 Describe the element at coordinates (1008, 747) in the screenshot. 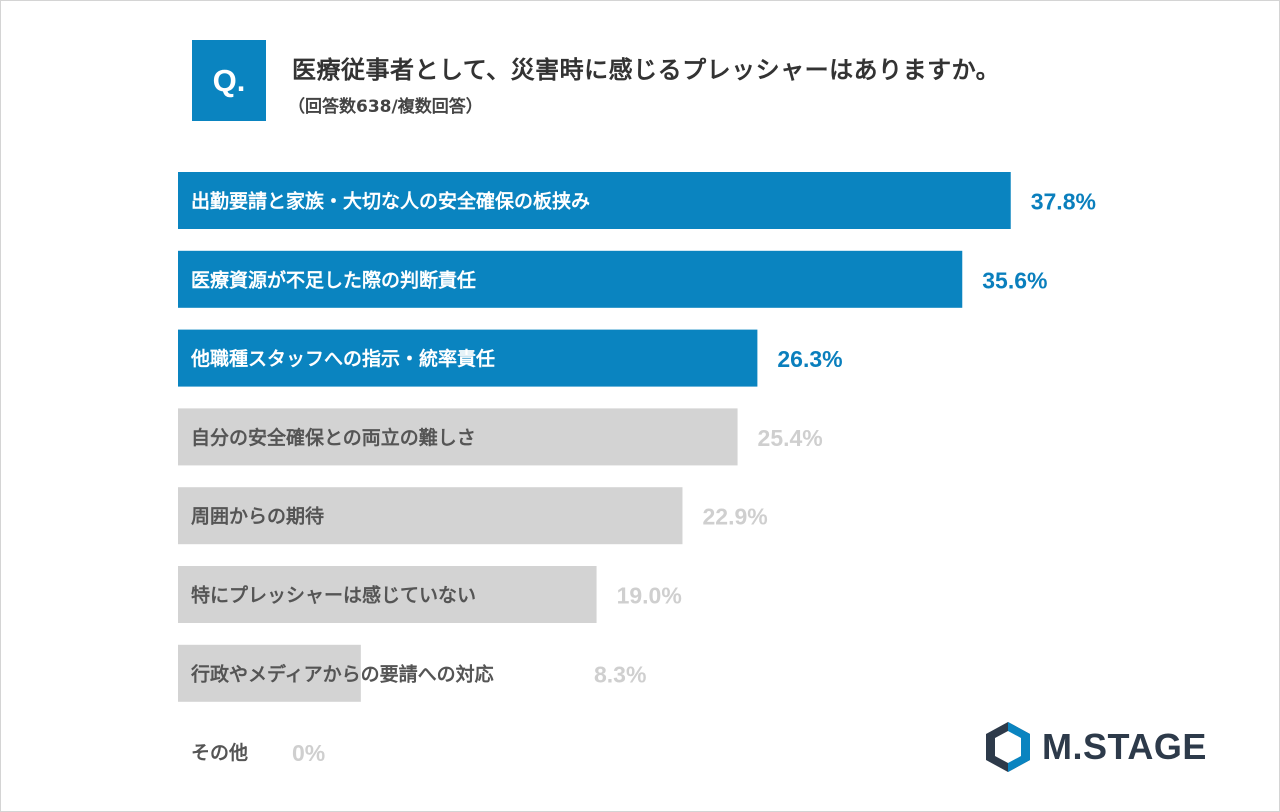

I see `m-stage-logo-icon` at that location.